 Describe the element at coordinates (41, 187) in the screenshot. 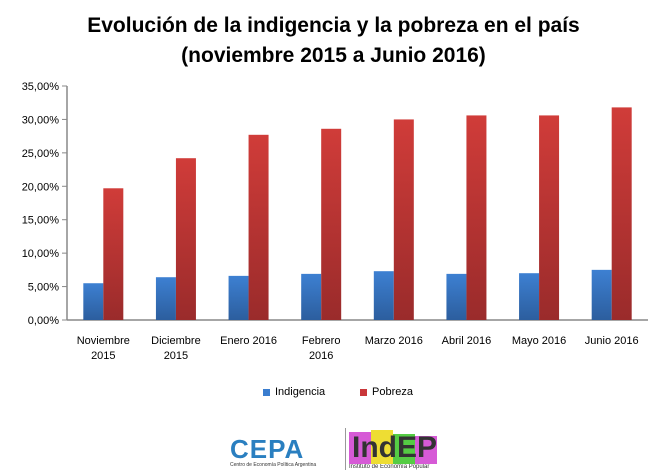

I see `y-tick-label: 20,00%` at that location.